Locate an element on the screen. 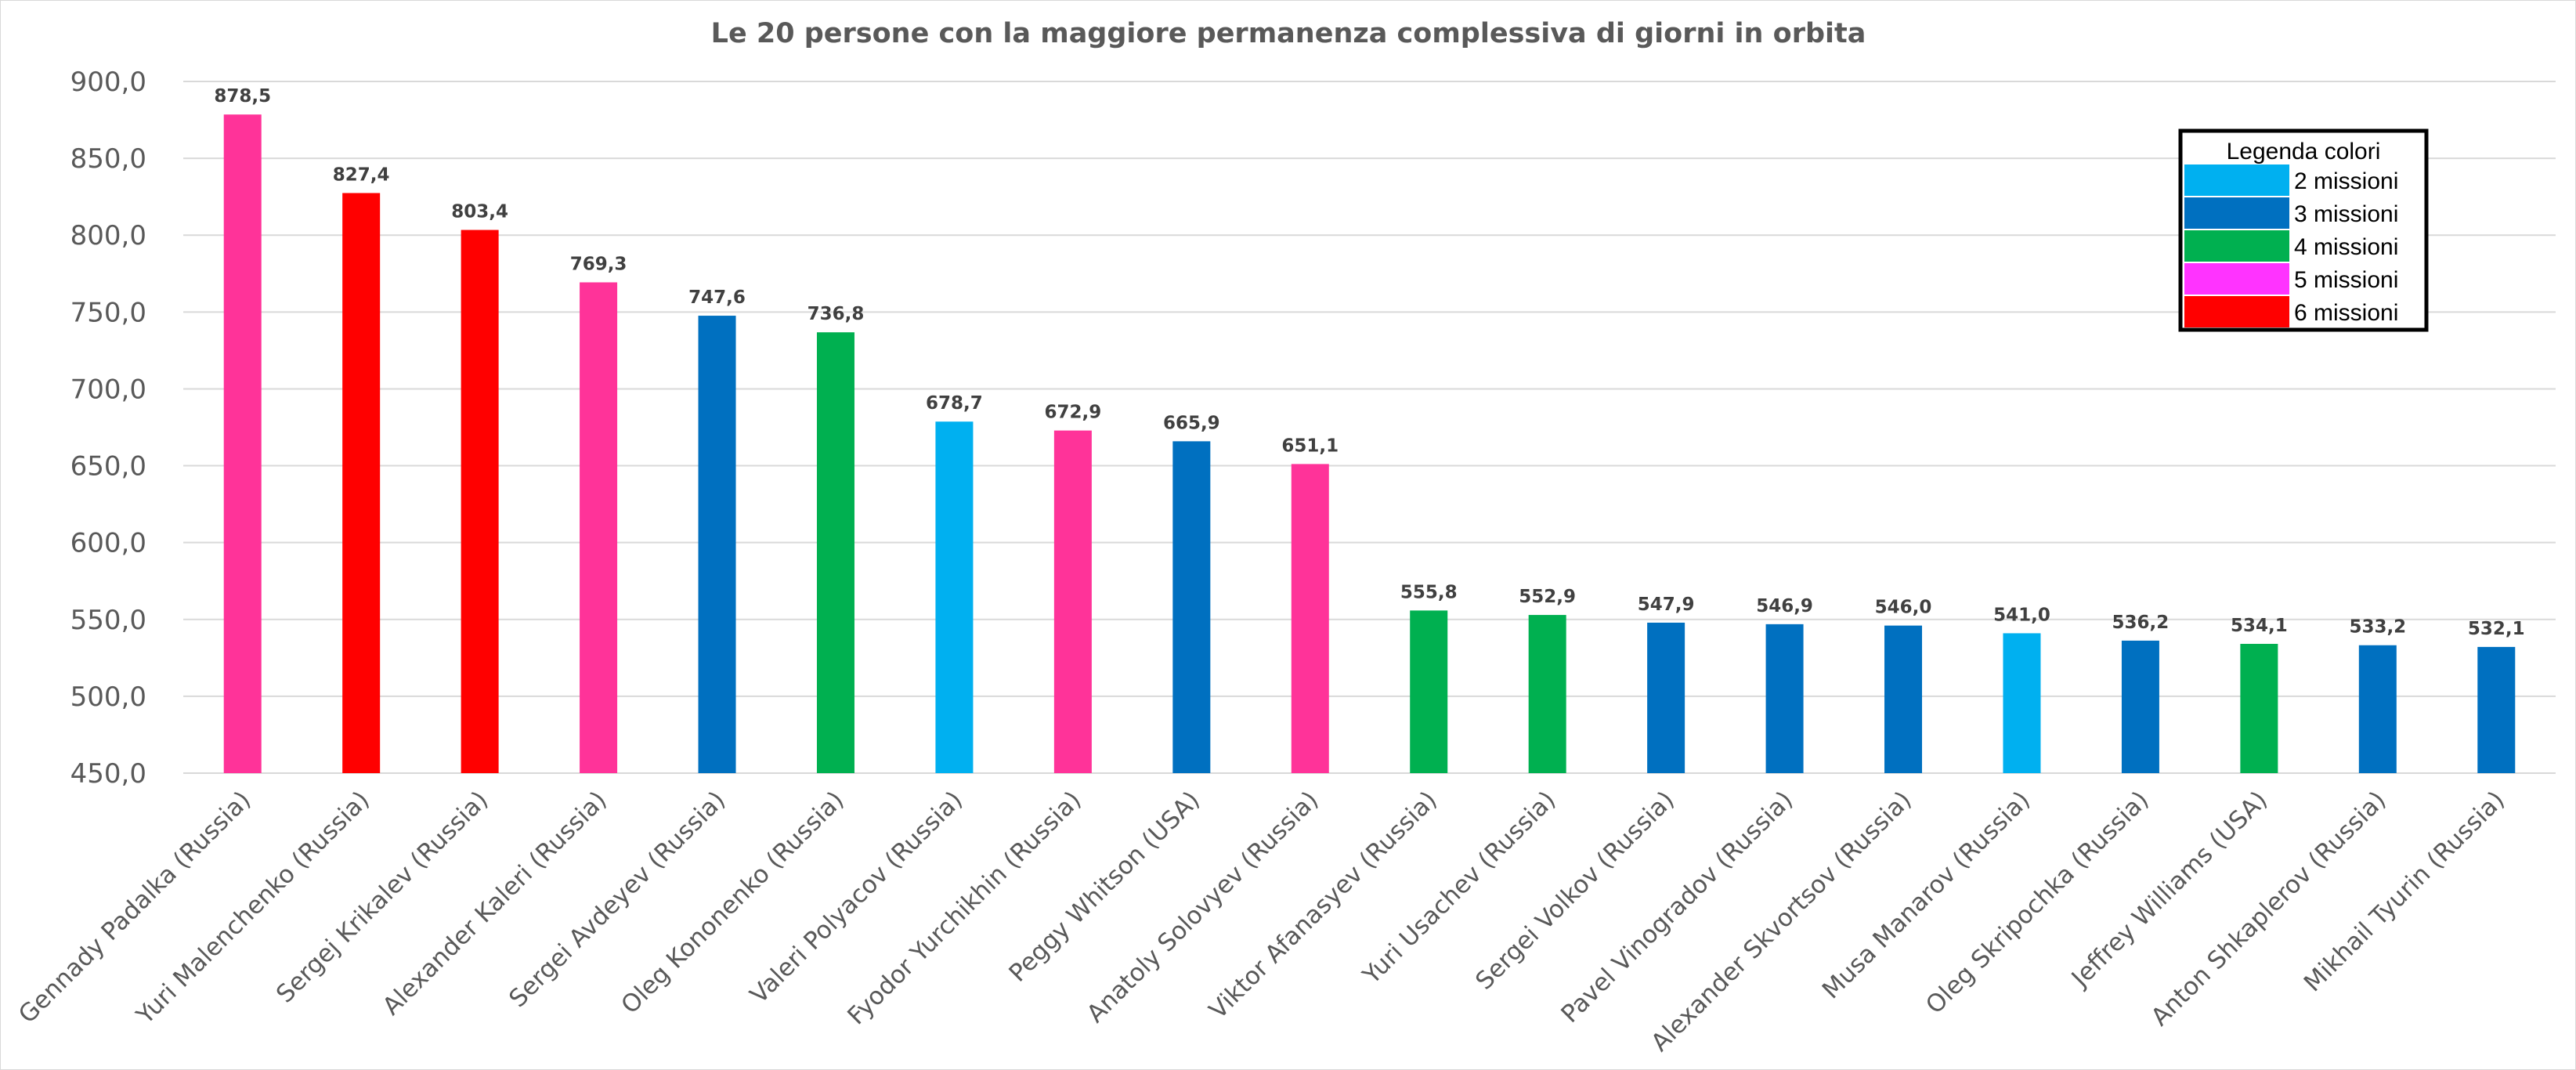 The width and height of the screenshot is (2576, 1070). data-label: 546,0 is located at coordinates (1903, 608).